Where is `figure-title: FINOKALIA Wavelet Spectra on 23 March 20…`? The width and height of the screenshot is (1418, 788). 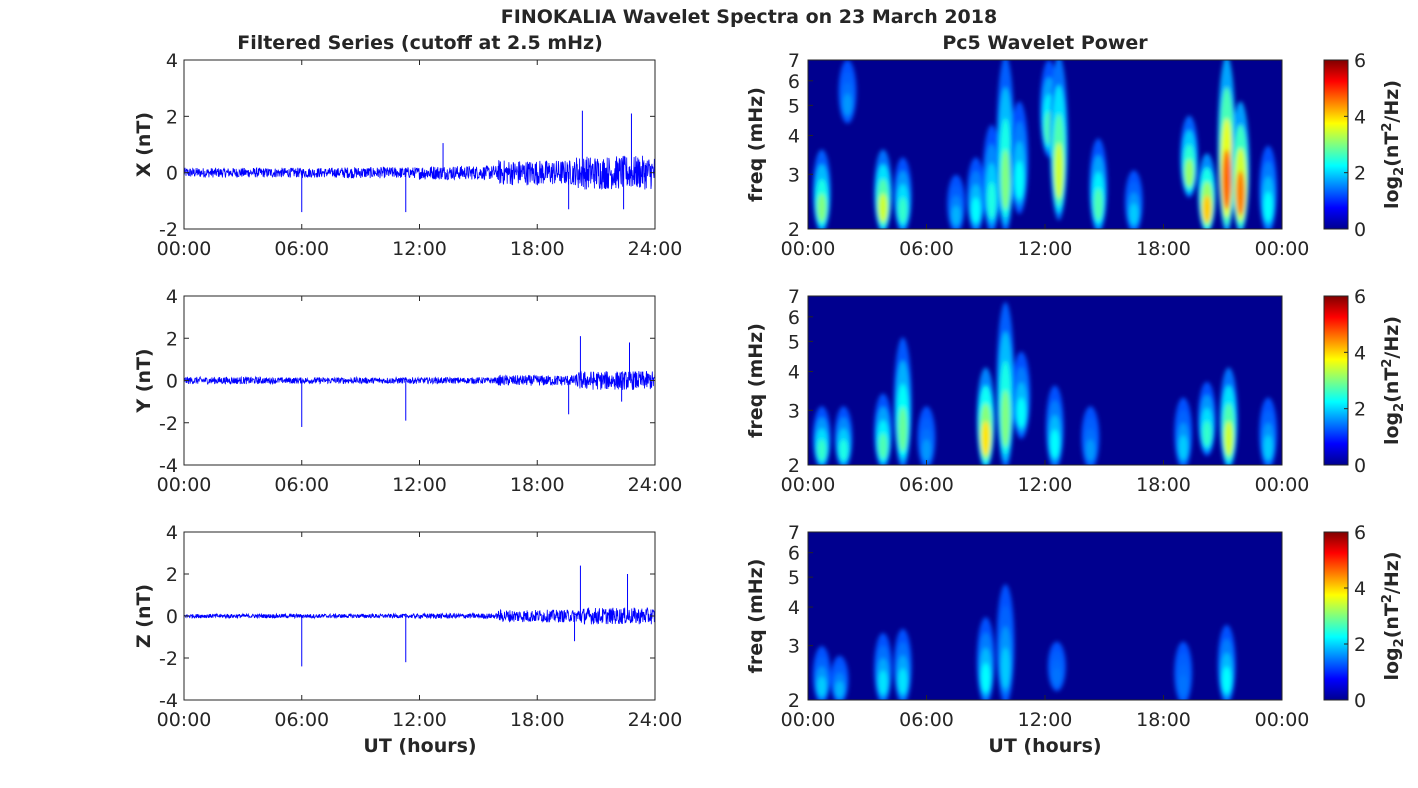 figure-title: FINOKALIA Wavelet Spectra on 23 March 20… is located at coordinates (749, 17).